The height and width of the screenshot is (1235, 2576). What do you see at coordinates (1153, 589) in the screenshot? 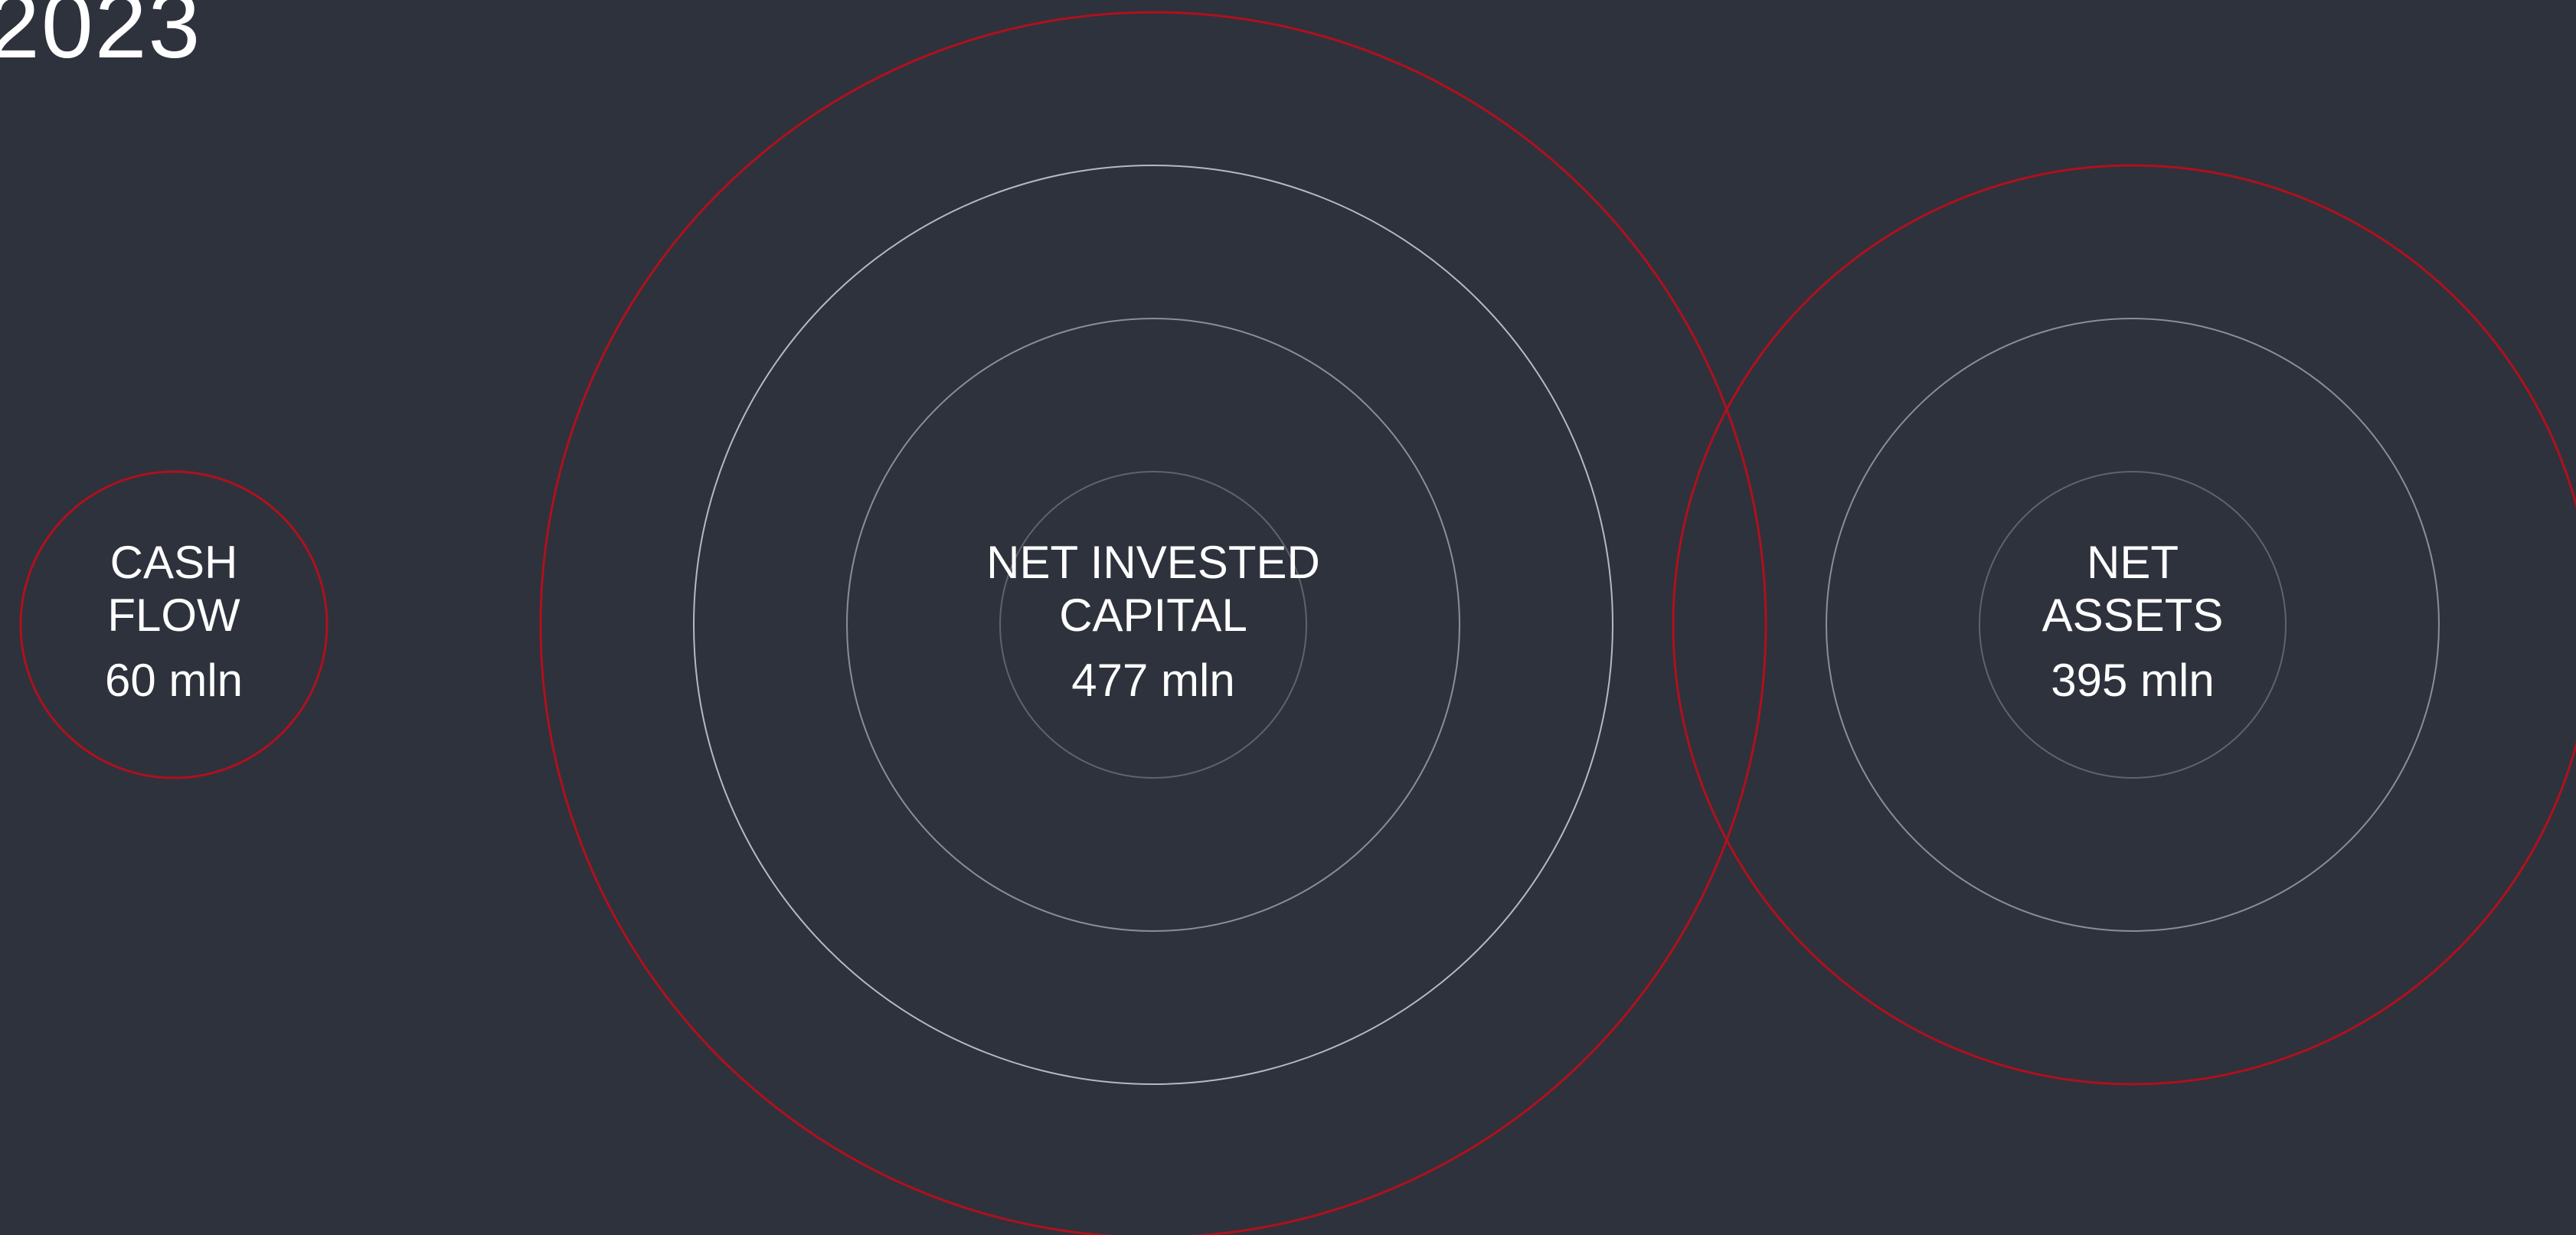
I see `net-invested-capital-title: NET INVESTED CAPITAL` at bounding box center [1153, 589].